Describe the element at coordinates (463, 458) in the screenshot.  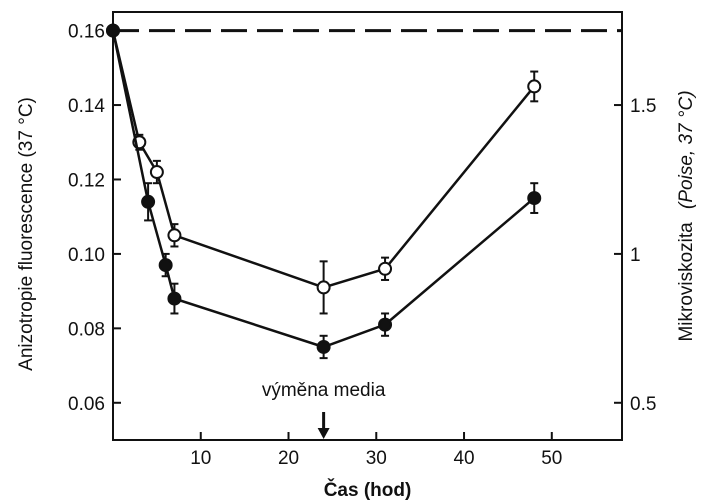
I see `x-tick-label: 40` at that location.